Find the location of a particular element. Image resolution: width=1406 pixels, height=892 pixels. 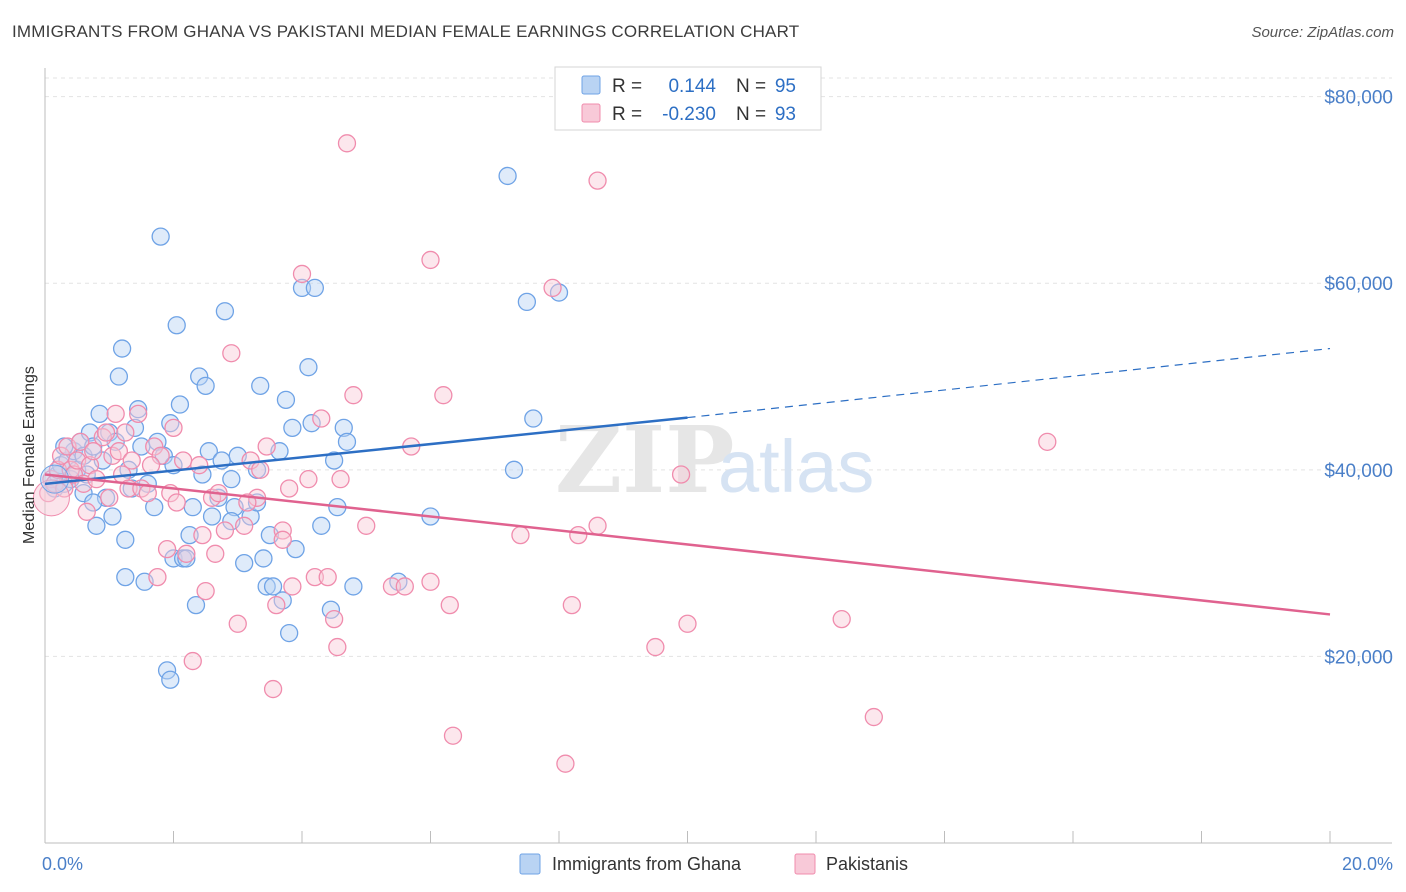

y-tick-label: $20,000 is located at coordinates (1358, 657).